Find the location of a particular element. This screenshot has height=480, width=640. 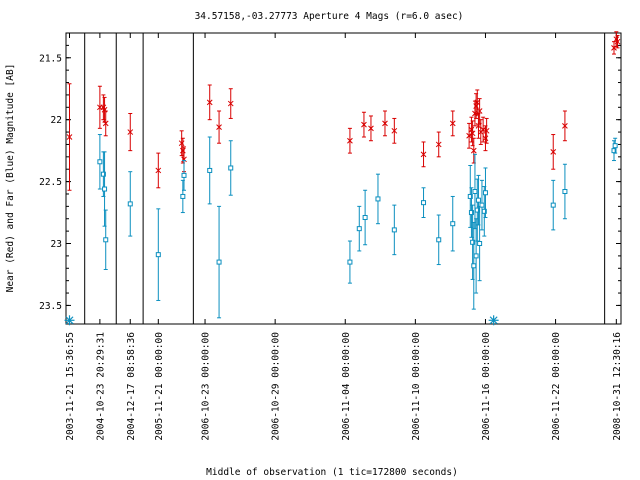

x-tick-label: 2006-10-29 00:00:00 is located at coordinates (276, 386).